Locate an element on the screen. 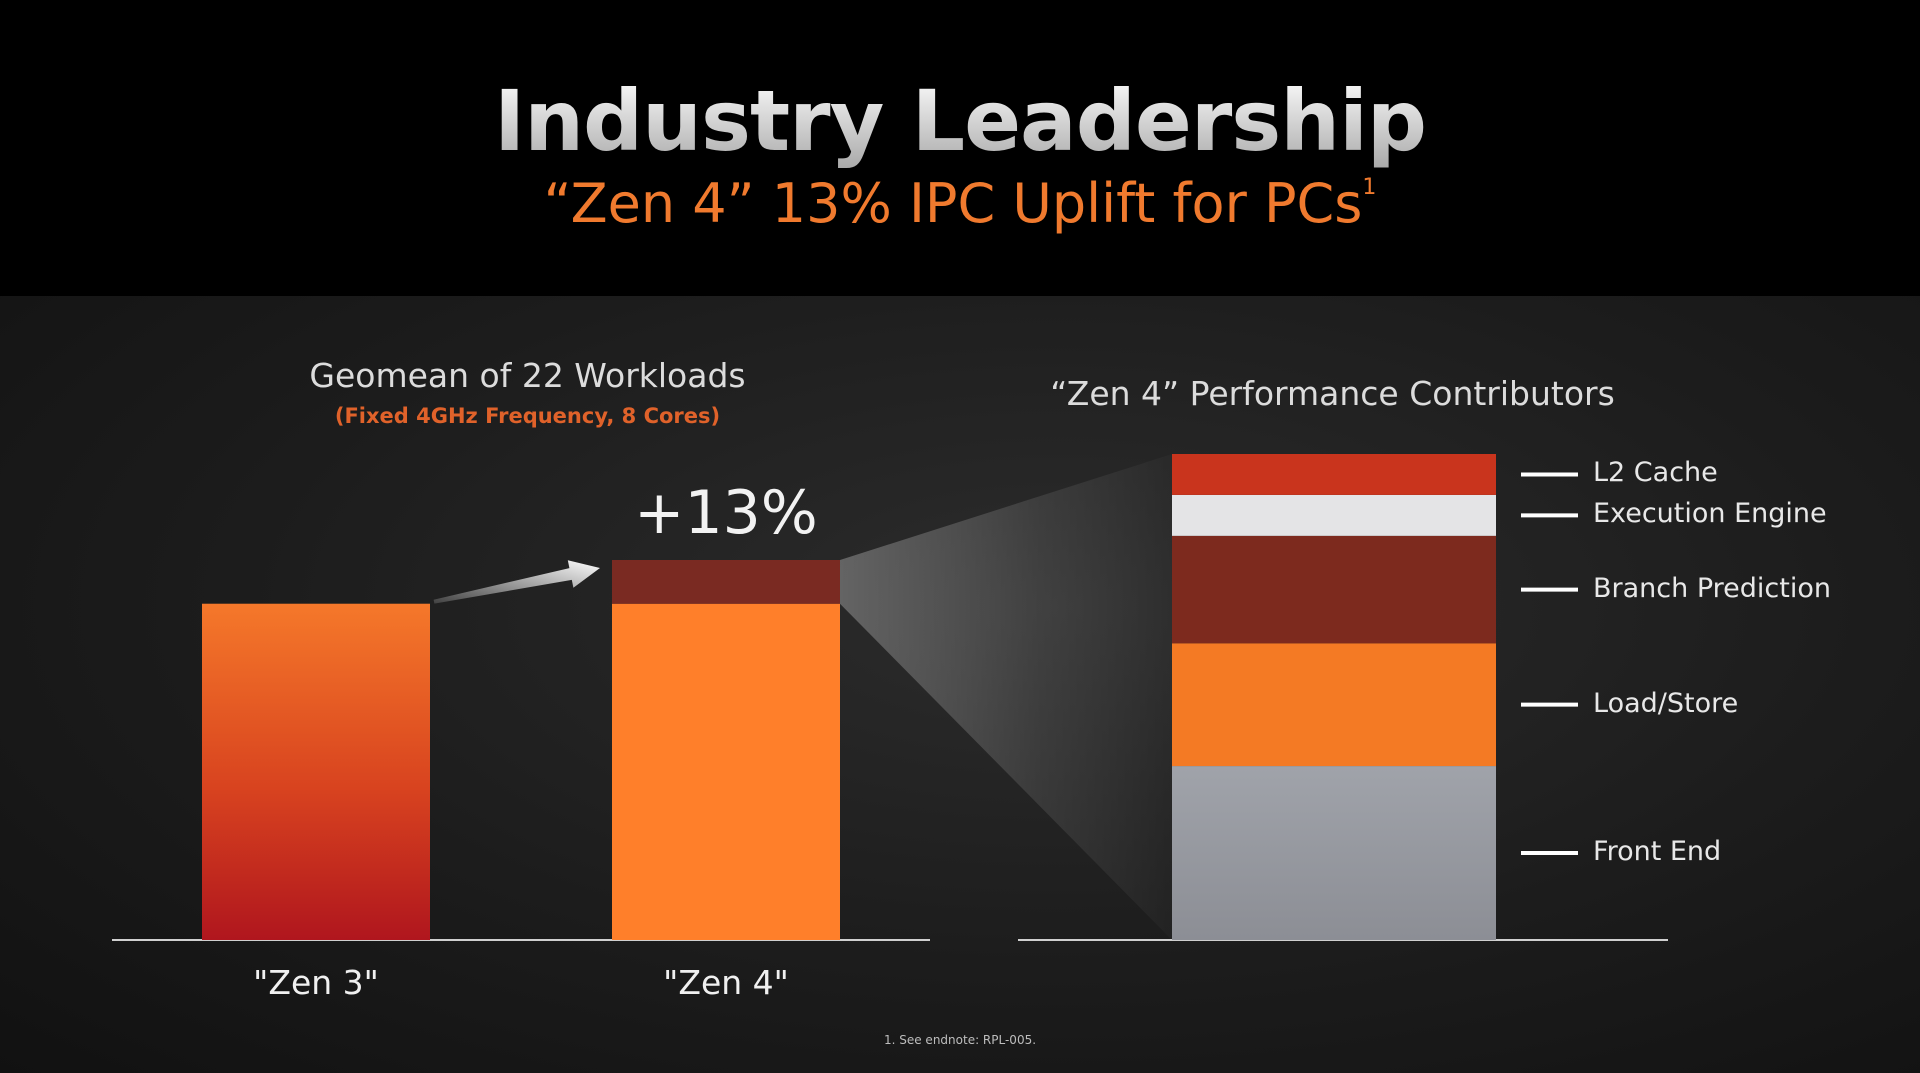 The image size is (1920, 1073). segment-l2-cache is located at coordinates (1334, 474).